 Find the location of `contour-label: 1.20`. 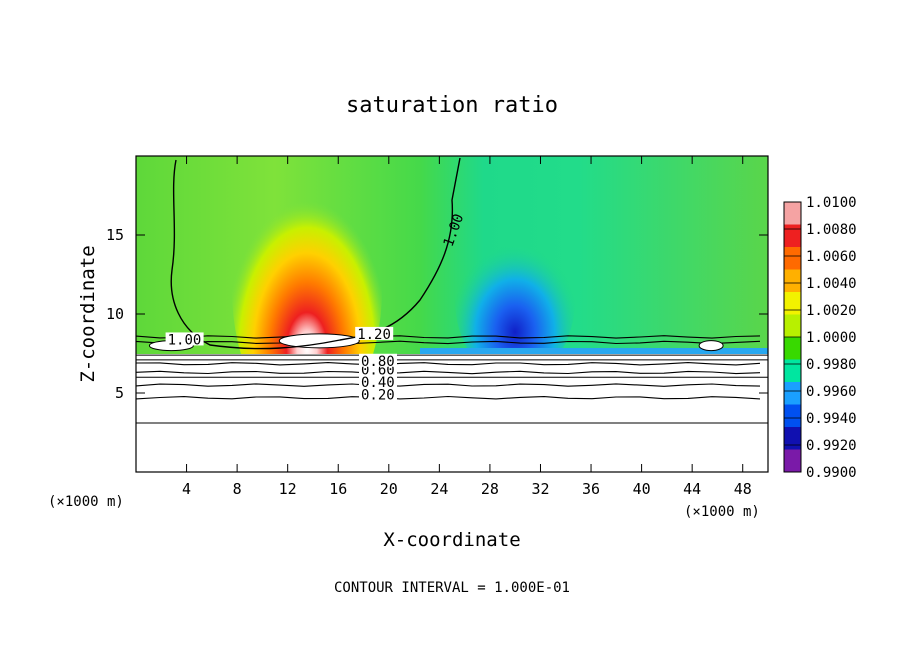

contour-label: 1.20 is located at coordinates (374, 335).